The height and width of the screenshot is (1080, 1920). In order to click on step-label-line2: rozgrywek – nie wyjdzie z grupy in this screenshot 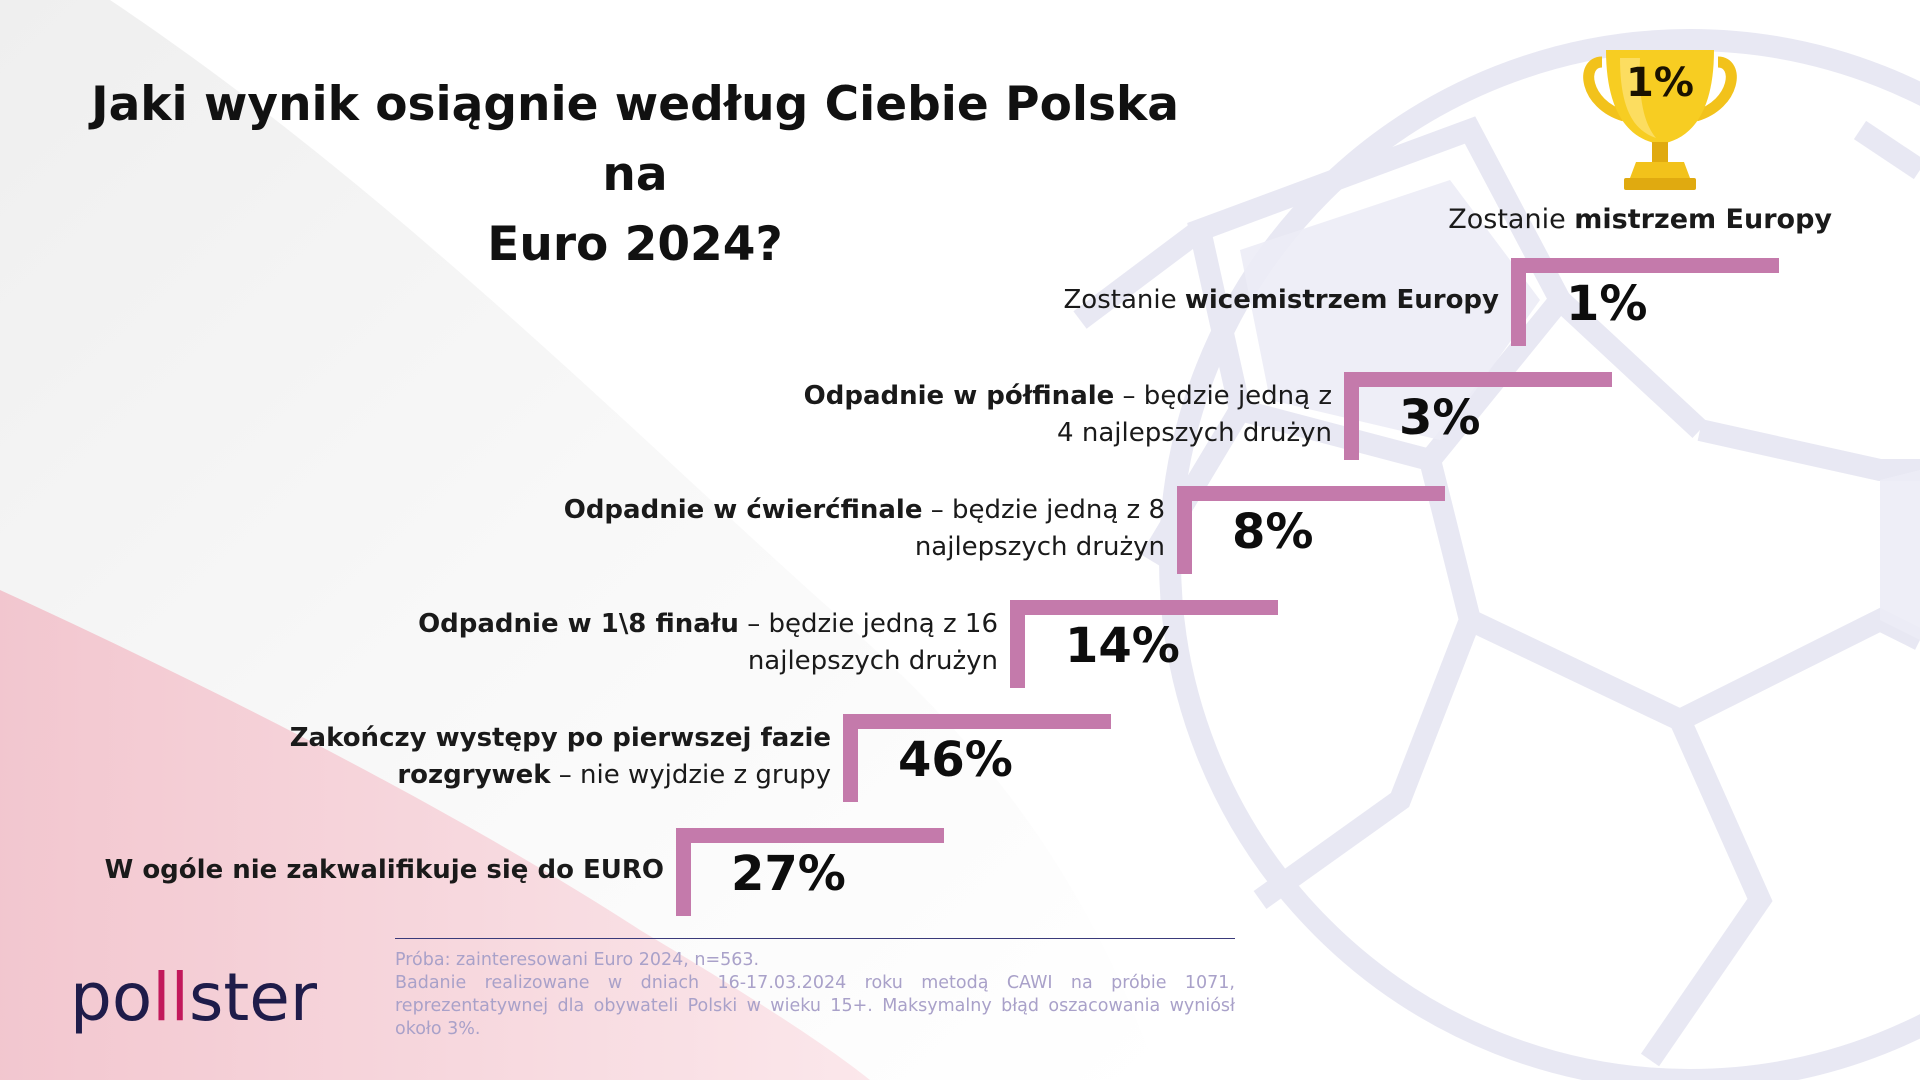, I will do `click(560, 775)`.